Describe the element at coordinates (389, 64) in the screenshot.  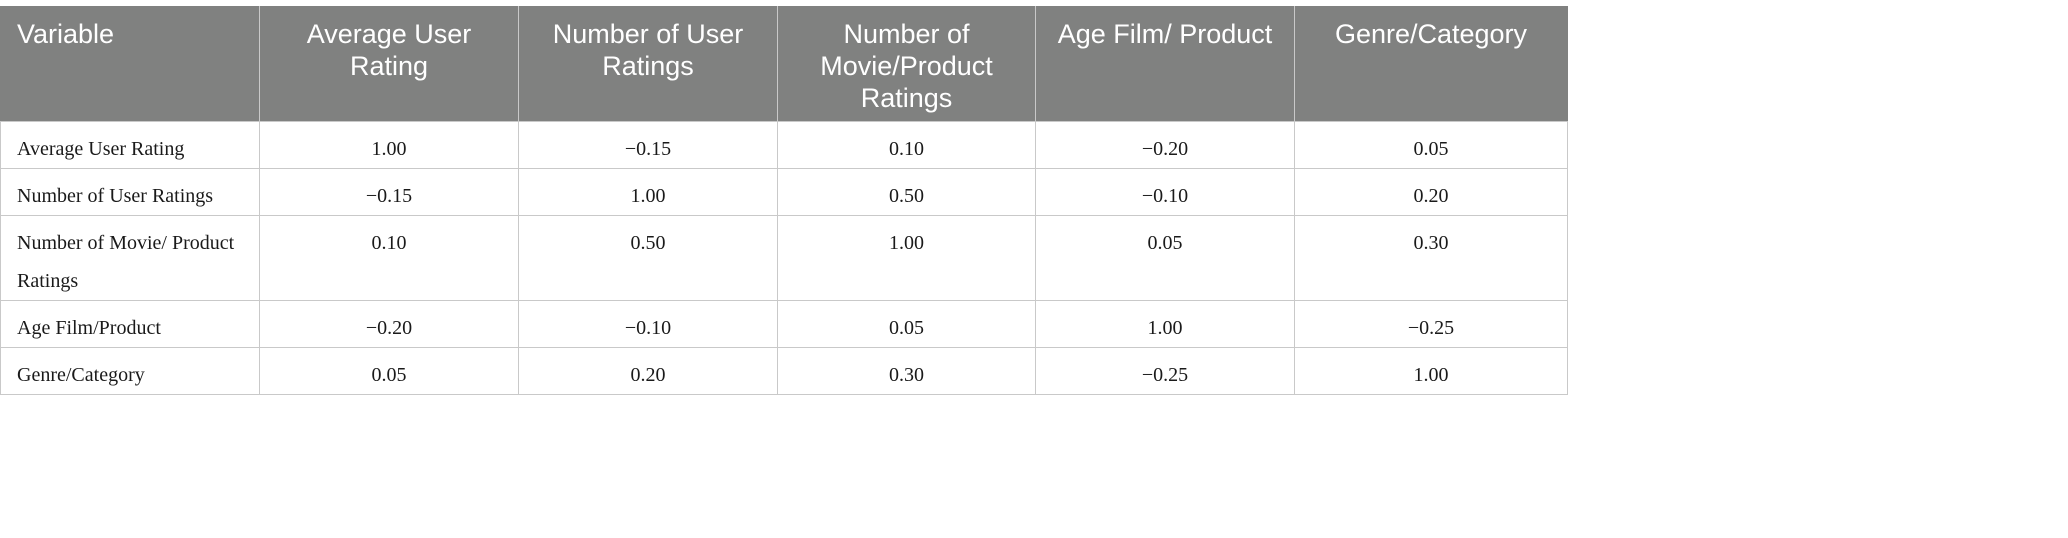
I see `header-cell-average-user-rating: Average User Rating` at that location.